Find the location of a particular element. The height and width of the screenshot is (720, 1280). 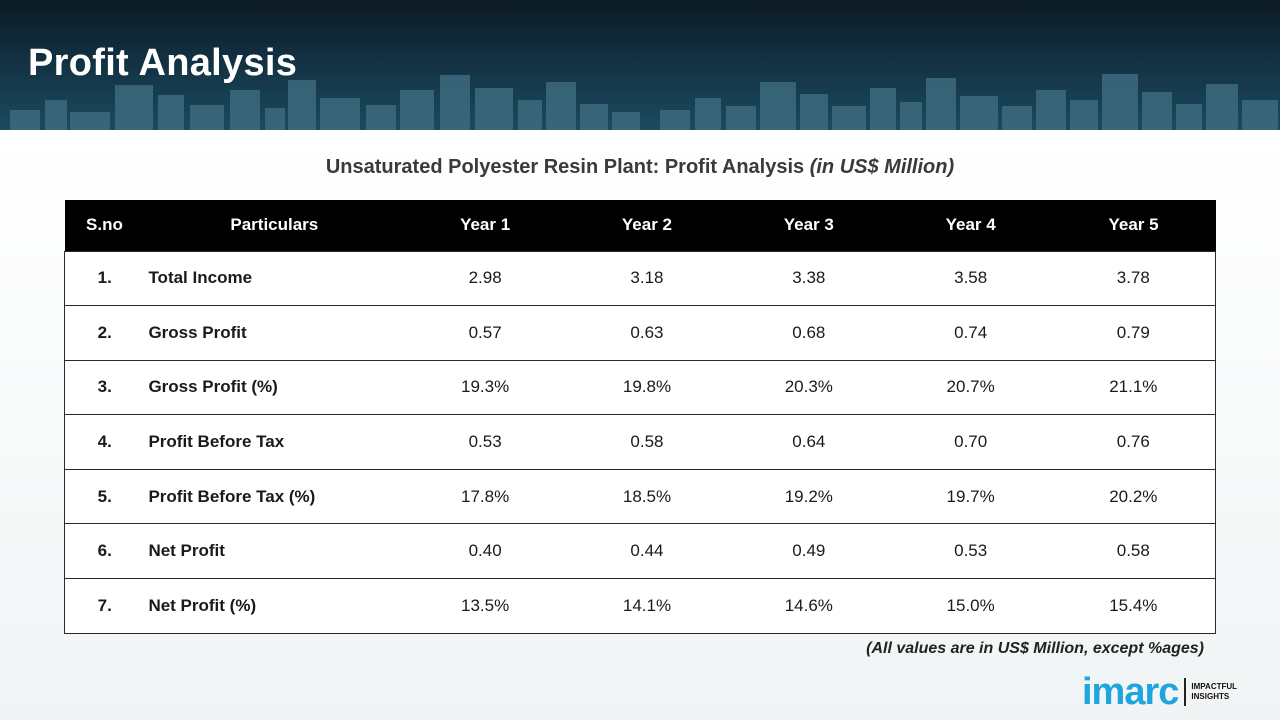

imarc-logo: imarc IMPACTFUL INSIGHTS is located at coordinates (1172, 692).